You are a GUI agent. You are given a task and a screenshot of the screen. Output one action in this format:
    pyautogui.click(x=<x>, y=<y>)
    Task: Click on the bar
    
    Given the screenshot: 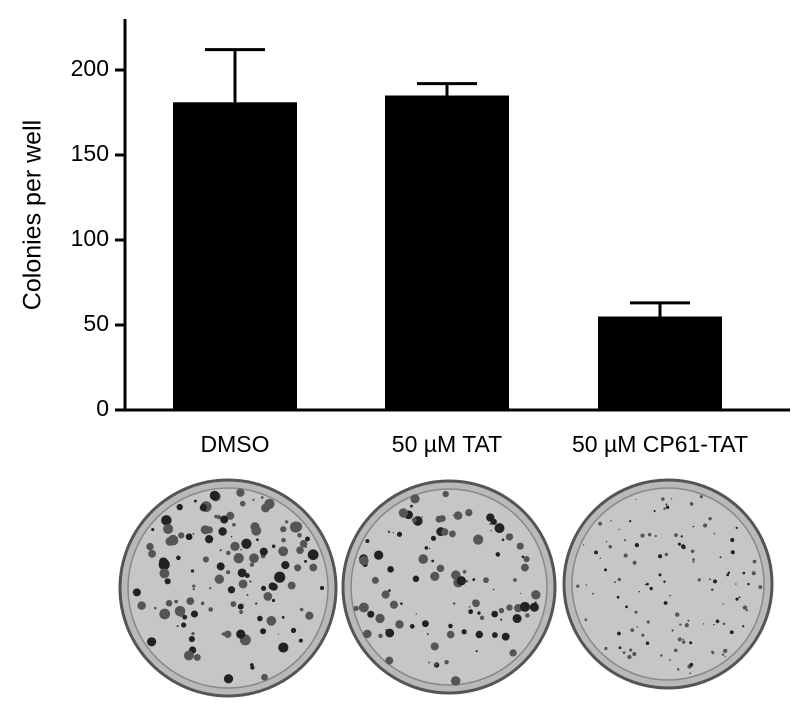 What is the action you would take?
    pyautogui.click(x=447, y=252)
    